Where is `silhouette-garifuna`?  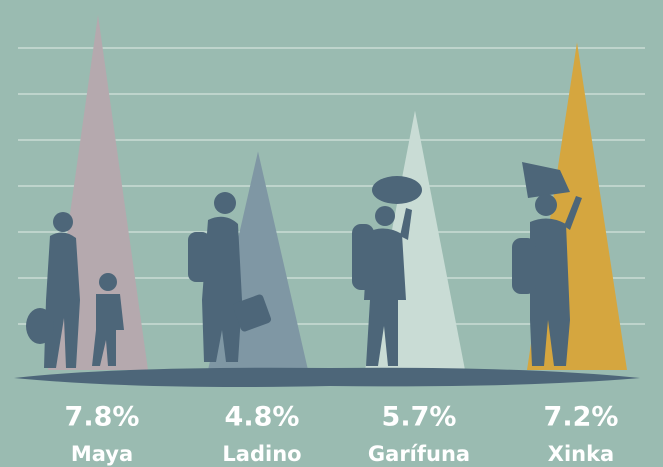
silhouette-garifuna is located at coordinates (387, 271).